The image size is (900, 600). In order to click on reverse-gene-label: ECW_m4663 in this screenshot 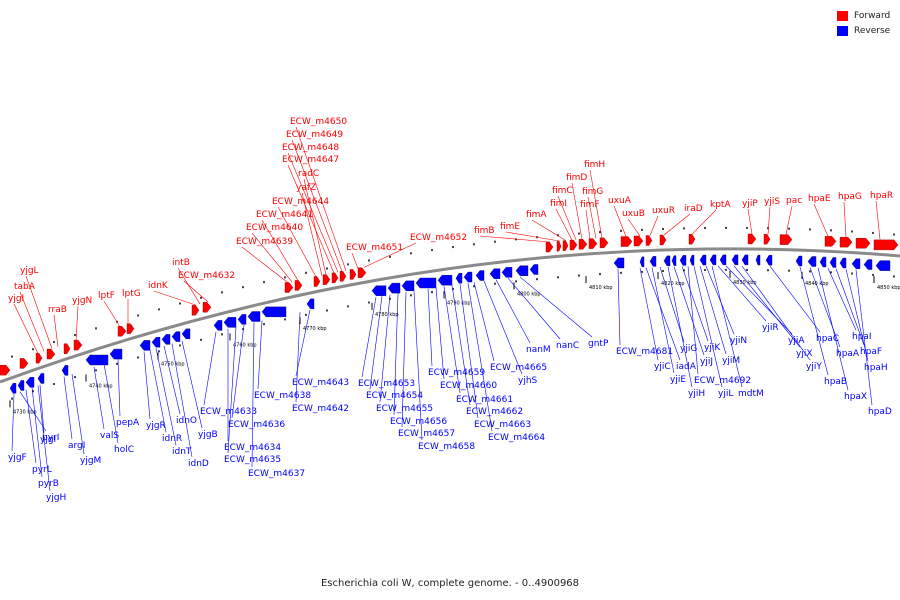, I will do `click(502, 425)`.